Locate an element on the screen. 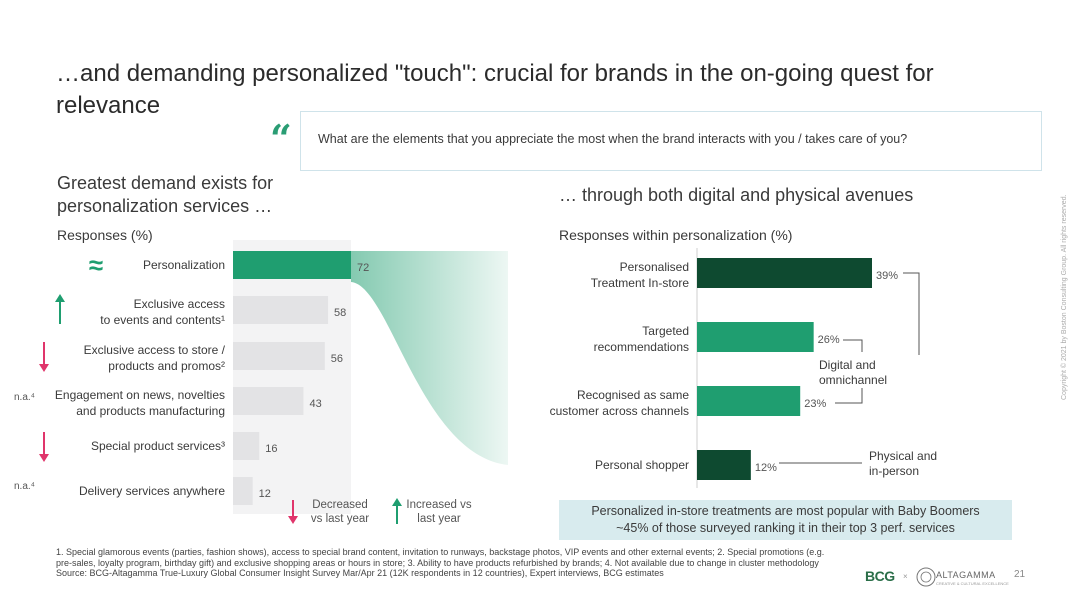  left-bar-value: 12 is located at coordinates (265, 494).